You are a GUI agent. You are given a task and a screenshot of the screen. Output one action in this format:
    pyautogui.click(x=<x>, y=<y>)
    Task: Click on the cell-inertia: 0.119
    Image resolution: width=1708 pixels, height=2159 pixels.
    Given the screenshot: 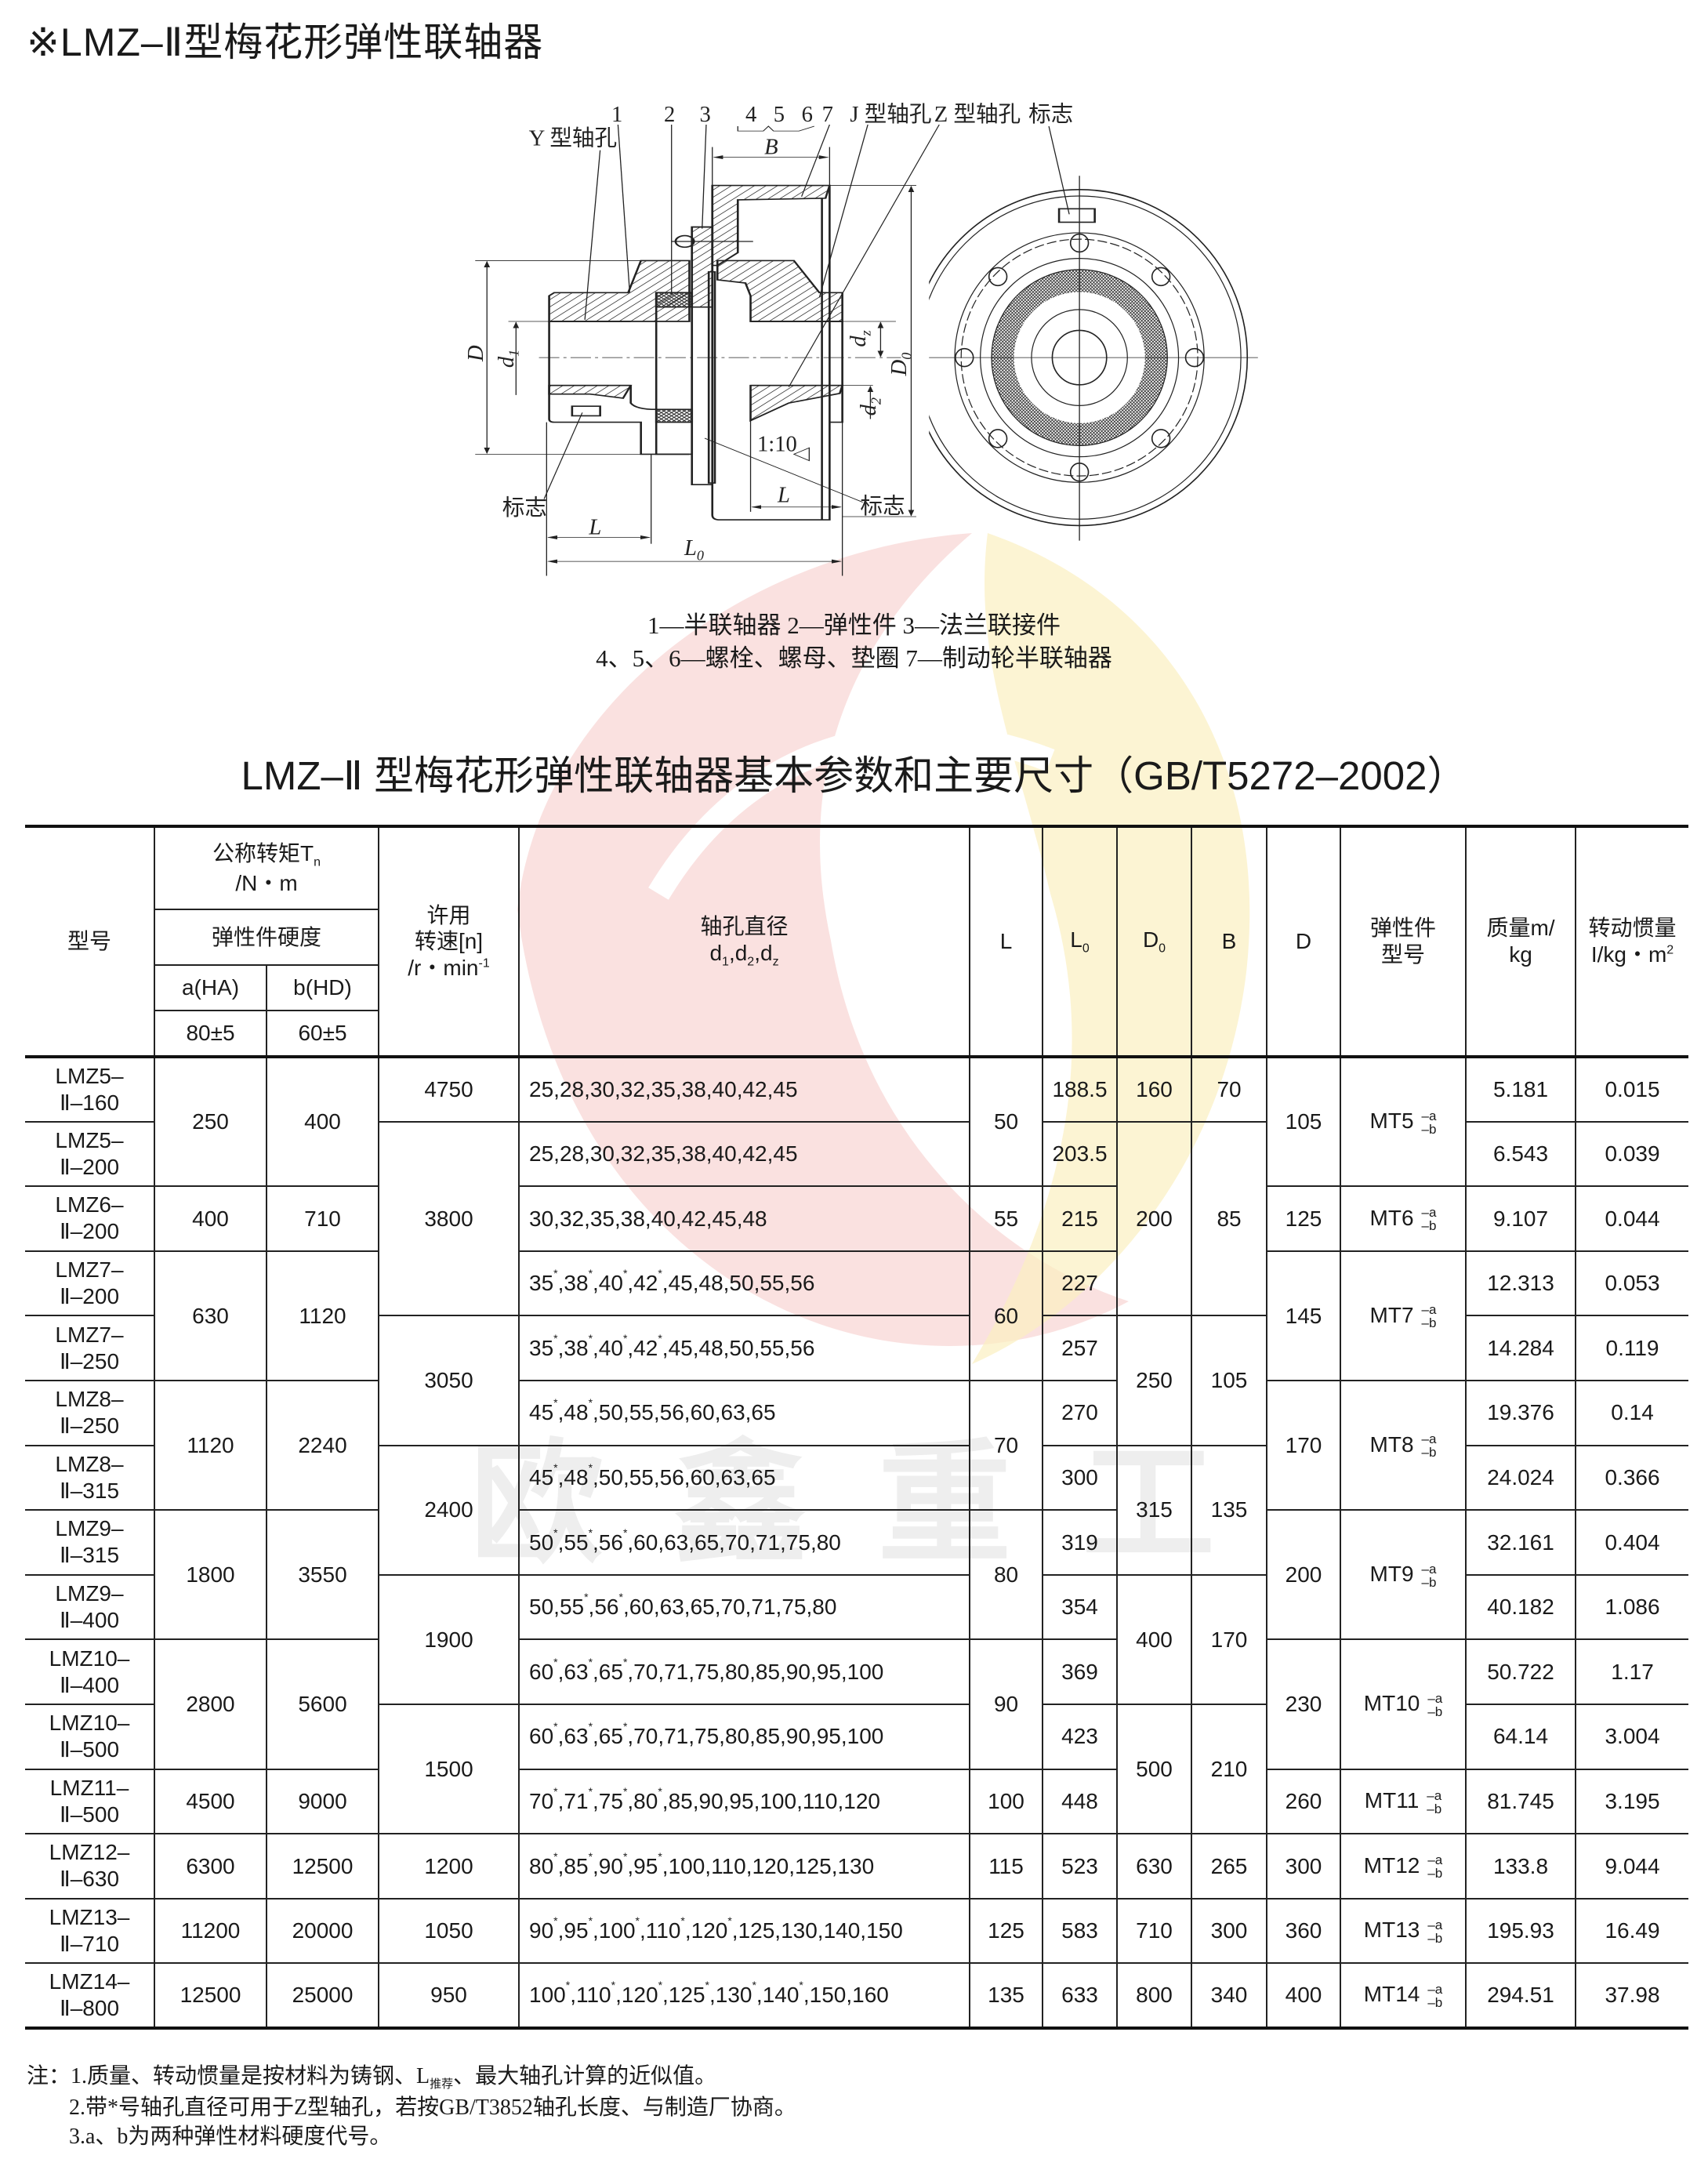 What is the action you would take?
    pyautogui.click(x=1632, y=1348)
    